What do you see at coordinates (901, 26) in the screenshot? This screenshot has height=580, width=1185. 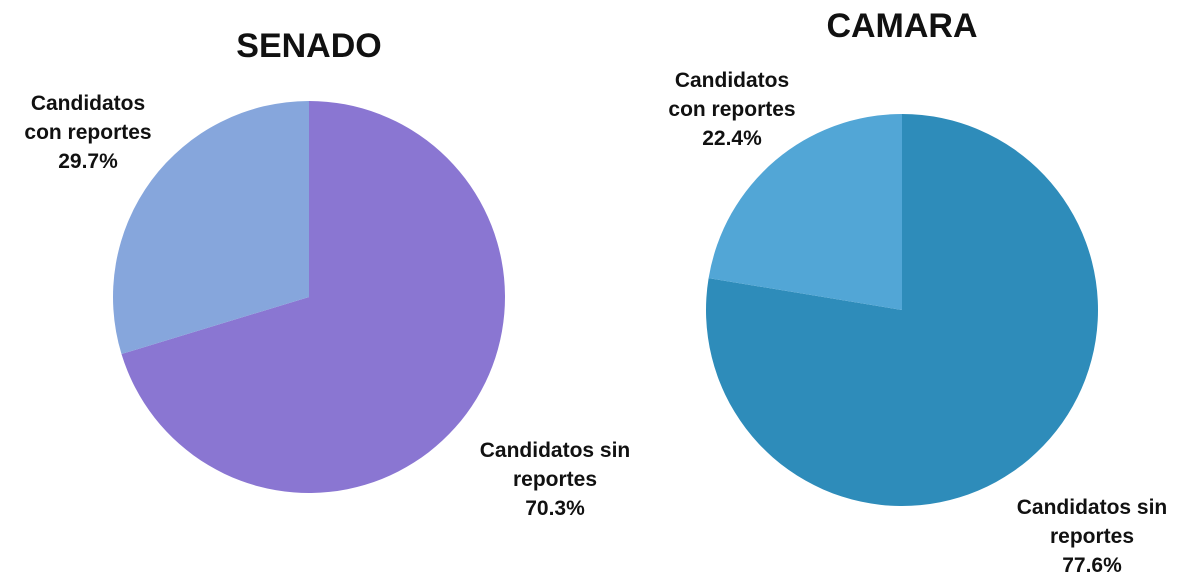 I see `chart-title: CAMARA` at bounding box center [901, 26].